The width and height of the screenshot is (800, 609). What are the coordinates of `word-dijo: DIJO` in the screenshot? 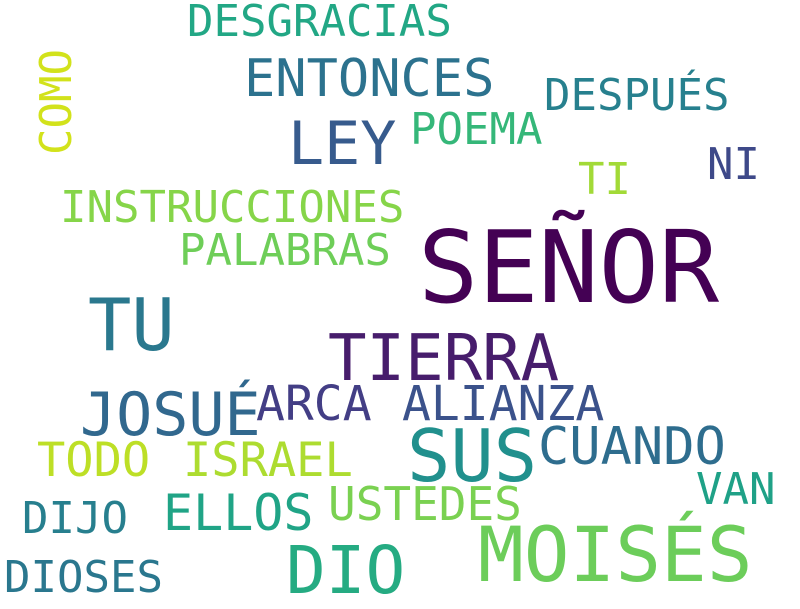 It's located at (75, 518).